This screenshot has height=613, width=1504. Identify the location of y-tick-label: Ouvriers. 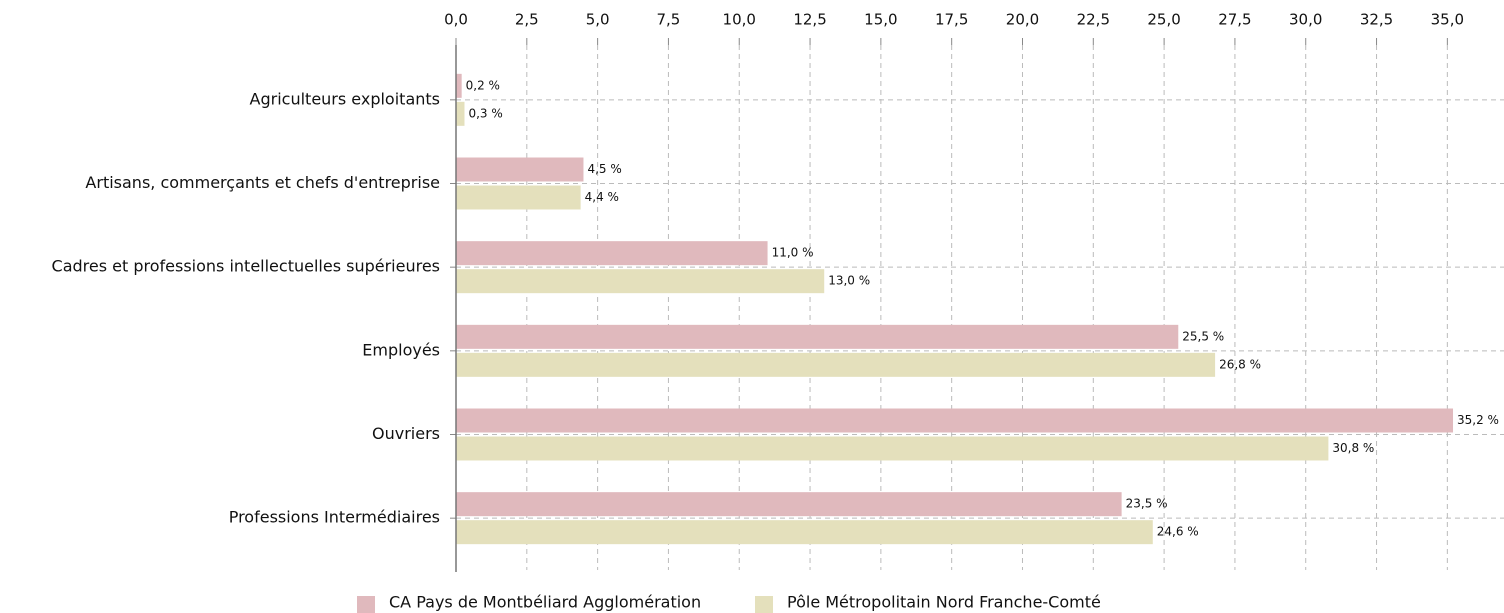
(406, 433).